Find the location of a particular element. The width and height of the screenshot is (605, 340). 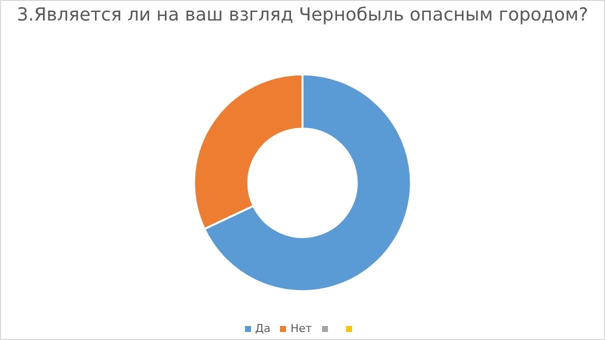

chart-title: 3.Является ли на ваш взгляд Чернобыль опасным городом? is located at coordinates (302, 15).